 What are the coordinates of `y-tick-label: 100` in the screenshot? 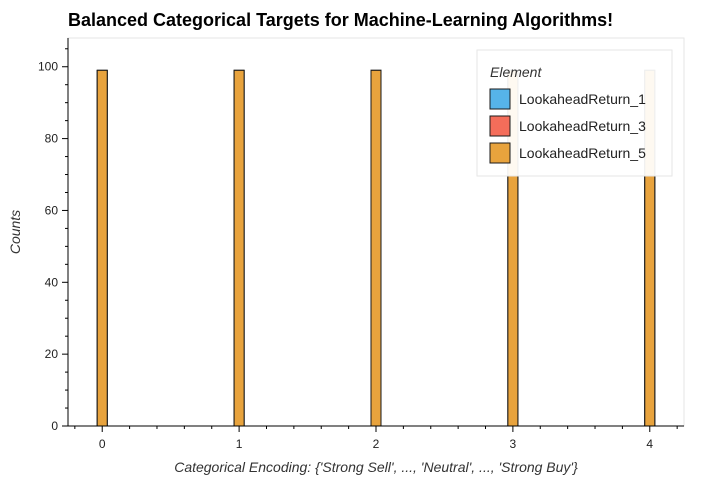 It's located at (48, 67).